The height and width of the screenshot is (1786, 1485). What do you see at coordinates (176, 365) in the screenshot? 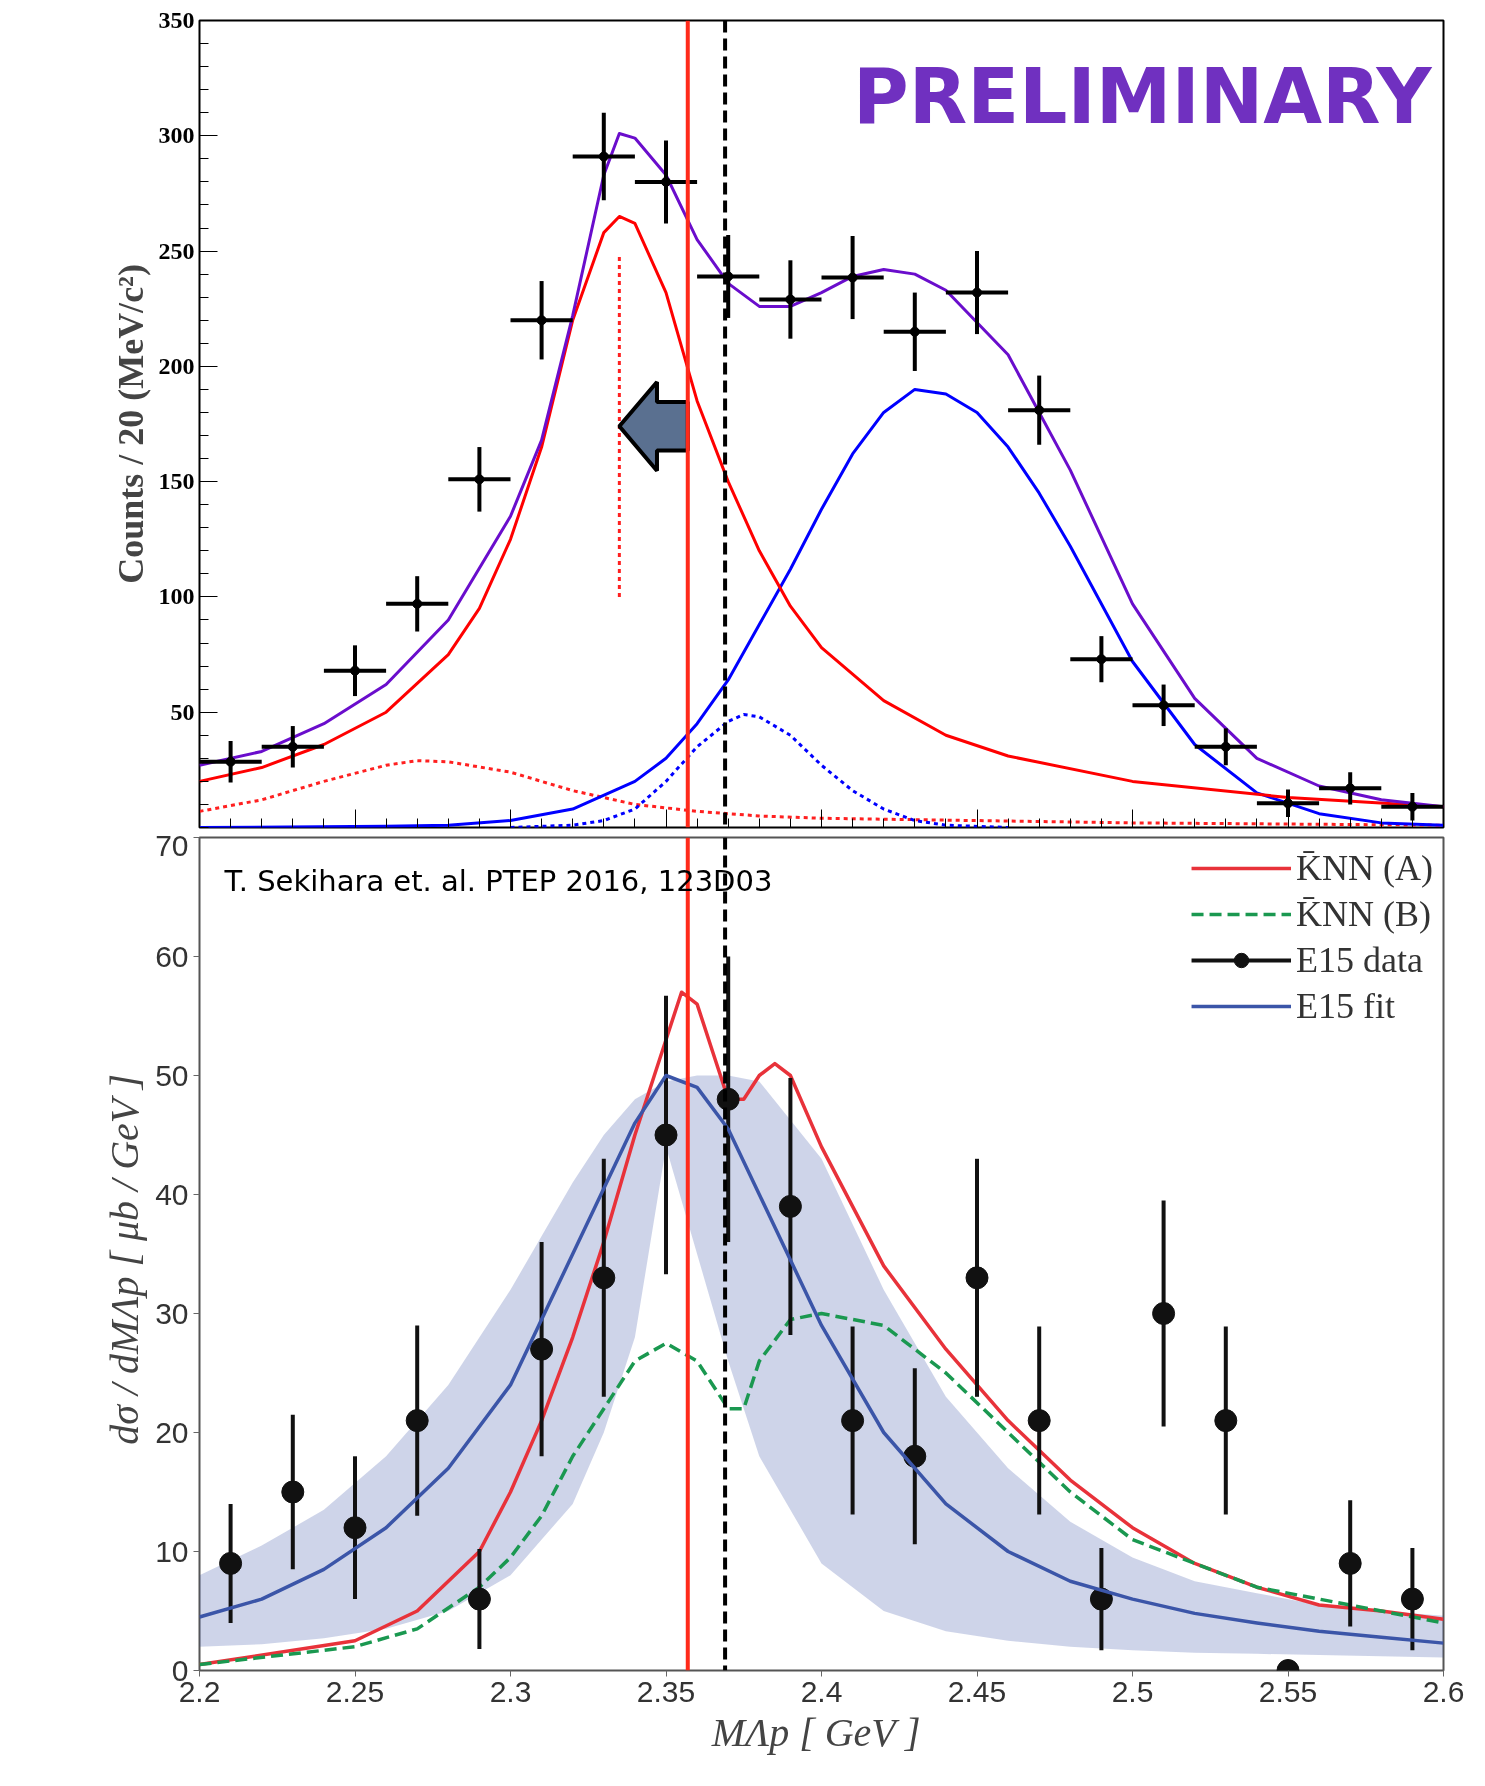
I see `y-tick-label: 200` at bounding box center [176, 365].